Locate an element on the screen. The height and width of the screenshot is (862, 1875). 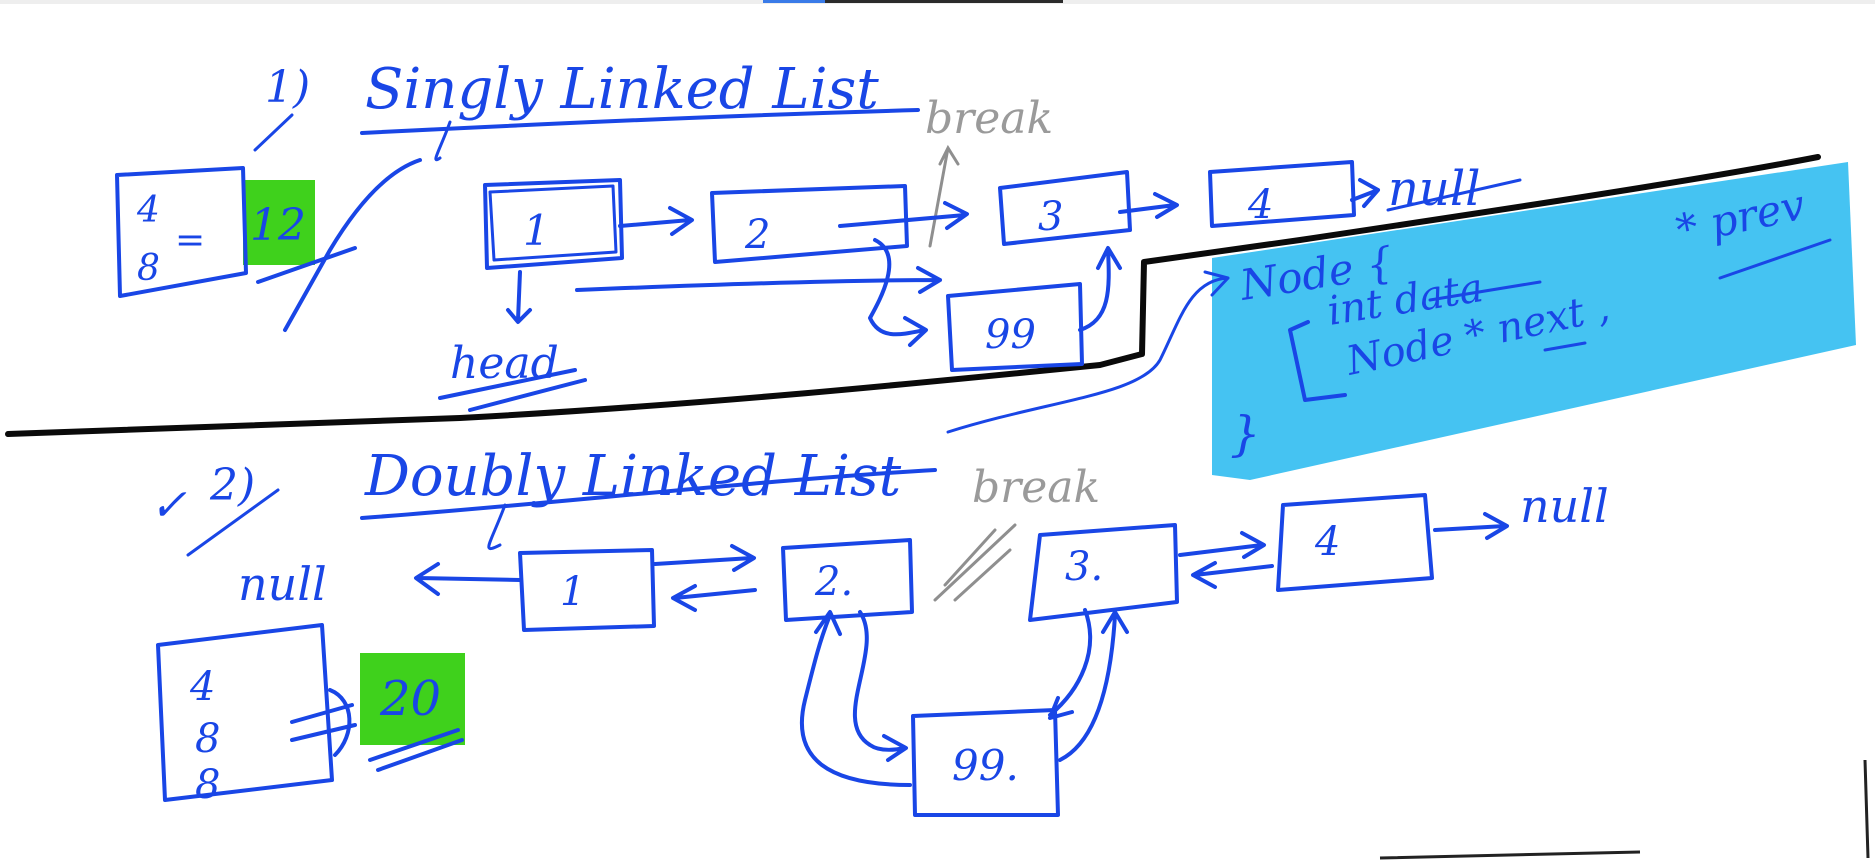
section1-calc-underline is located at coordinates (339, 245).